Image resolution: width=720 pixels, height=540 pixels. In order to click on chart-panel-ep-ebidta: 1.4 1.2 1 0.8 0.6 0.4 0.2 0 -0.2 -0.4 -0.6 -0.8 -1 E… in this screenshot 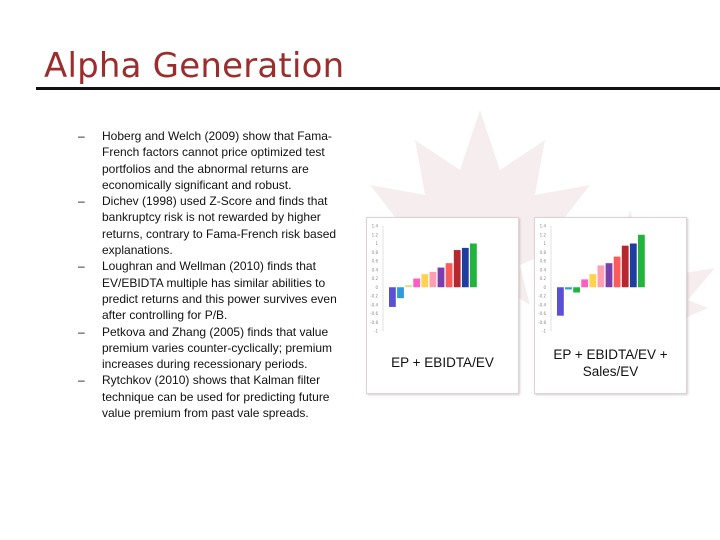, I will do `click(442, 305)`.